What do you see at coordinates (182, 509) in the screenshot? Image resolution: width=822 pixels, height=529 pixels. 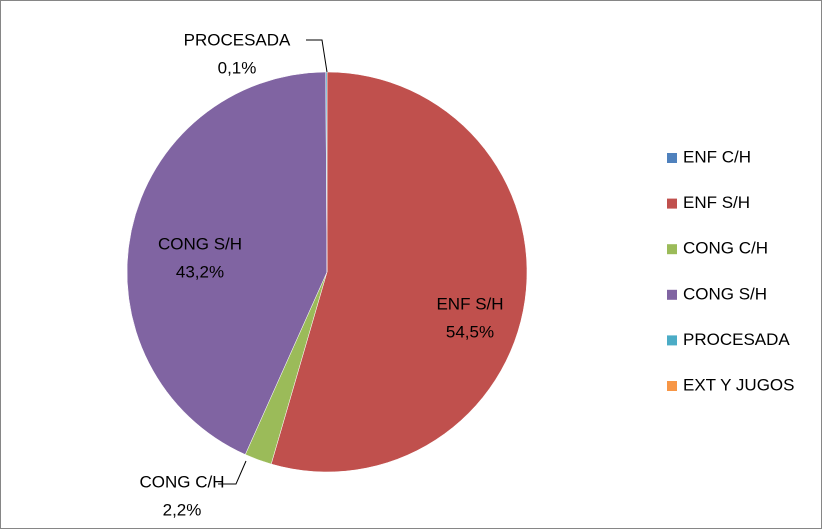 I see `data-label-value: 2,2%` at bounding box center [182, 509].